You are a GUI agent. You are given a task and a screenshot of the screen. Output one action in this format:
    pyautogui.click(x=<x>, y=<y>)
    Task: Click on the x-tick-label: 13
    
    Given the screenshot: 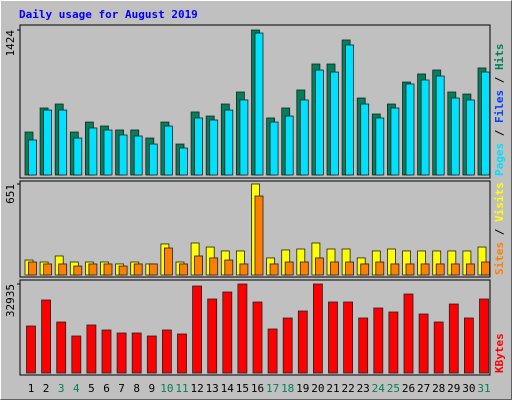 What is the action you would take?
    pyautogui.click(x=212, y=388)
    